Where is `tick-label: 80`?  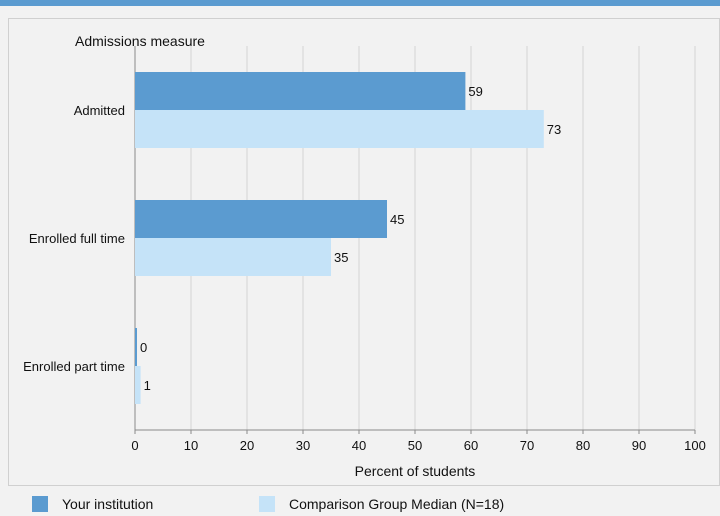 tick-label: 80 is located at coordinates (583, 445).